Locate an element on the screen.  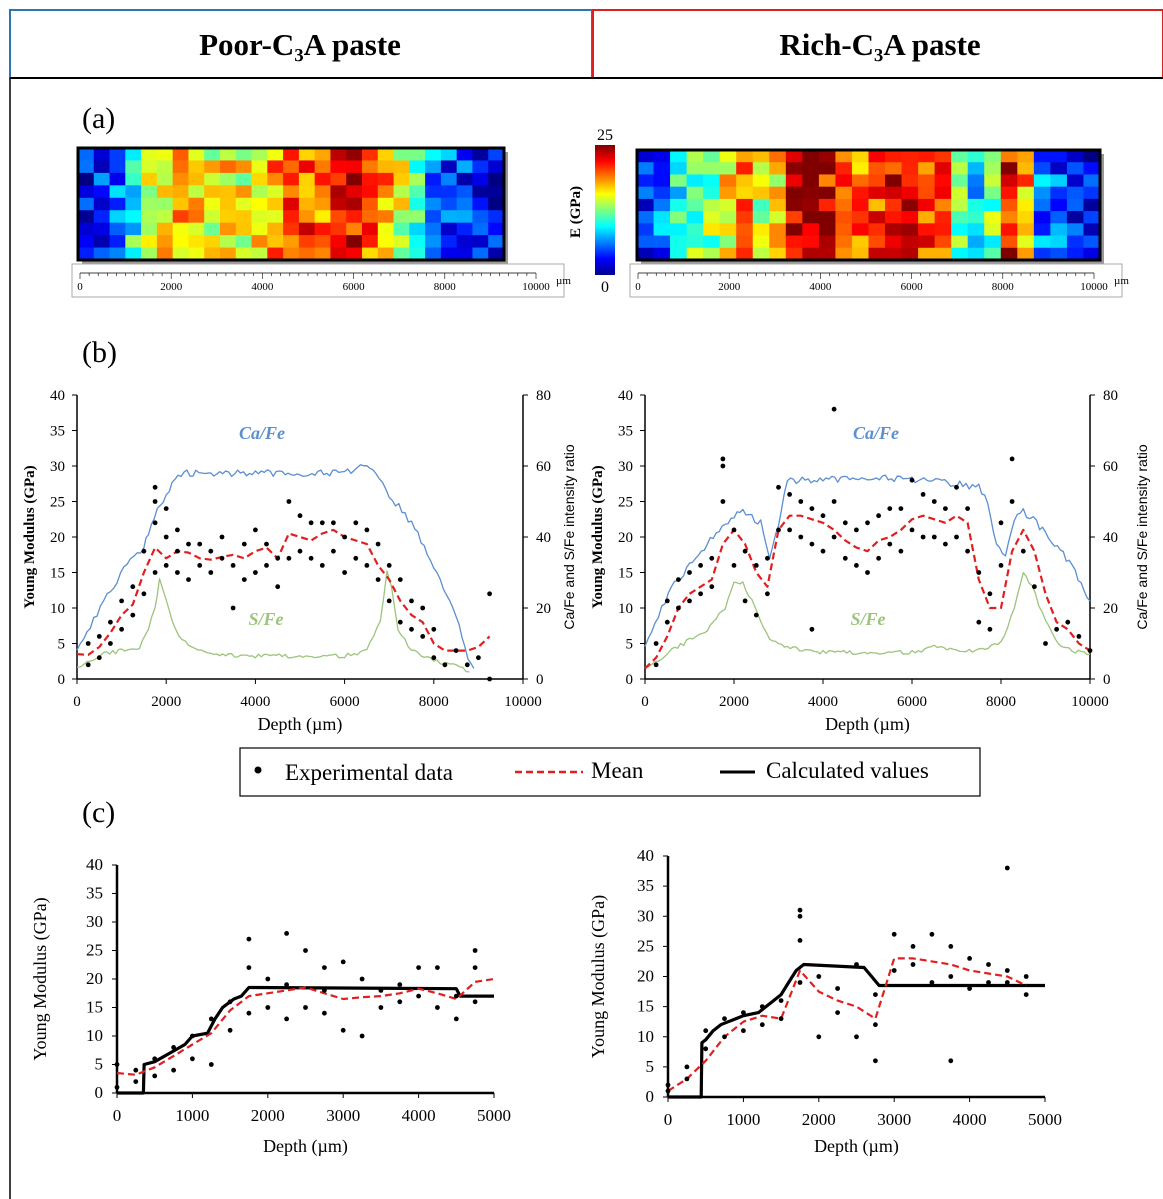
y-tick-label: 35 is located at coordinates (94, 893).